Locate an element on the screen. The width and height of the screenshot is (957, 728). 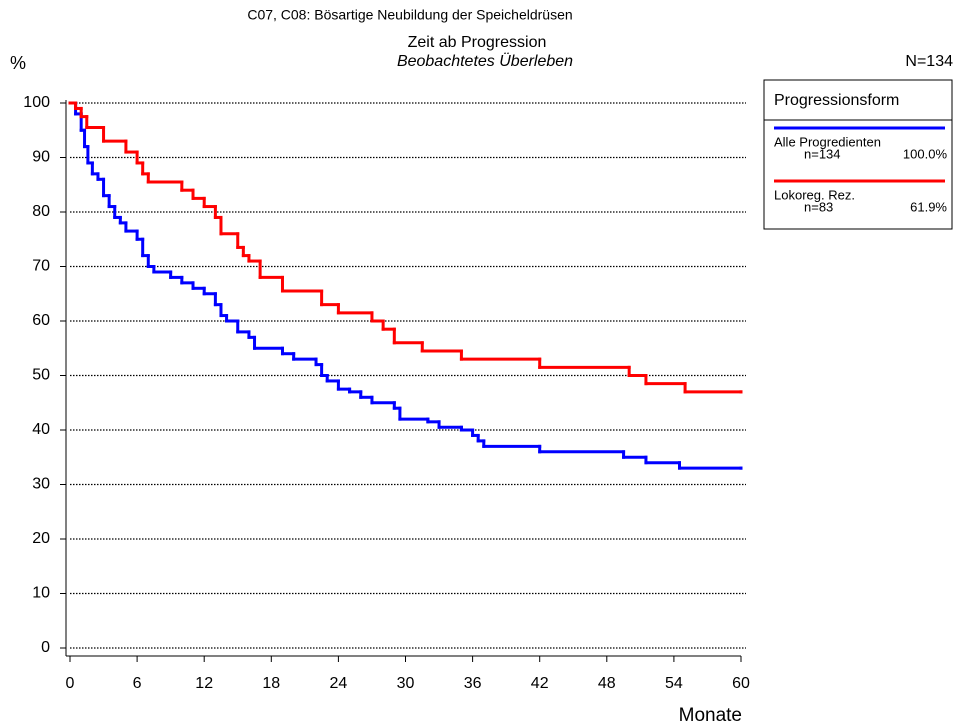
legend-share: 61.9% is located at coordinates (928, 206).